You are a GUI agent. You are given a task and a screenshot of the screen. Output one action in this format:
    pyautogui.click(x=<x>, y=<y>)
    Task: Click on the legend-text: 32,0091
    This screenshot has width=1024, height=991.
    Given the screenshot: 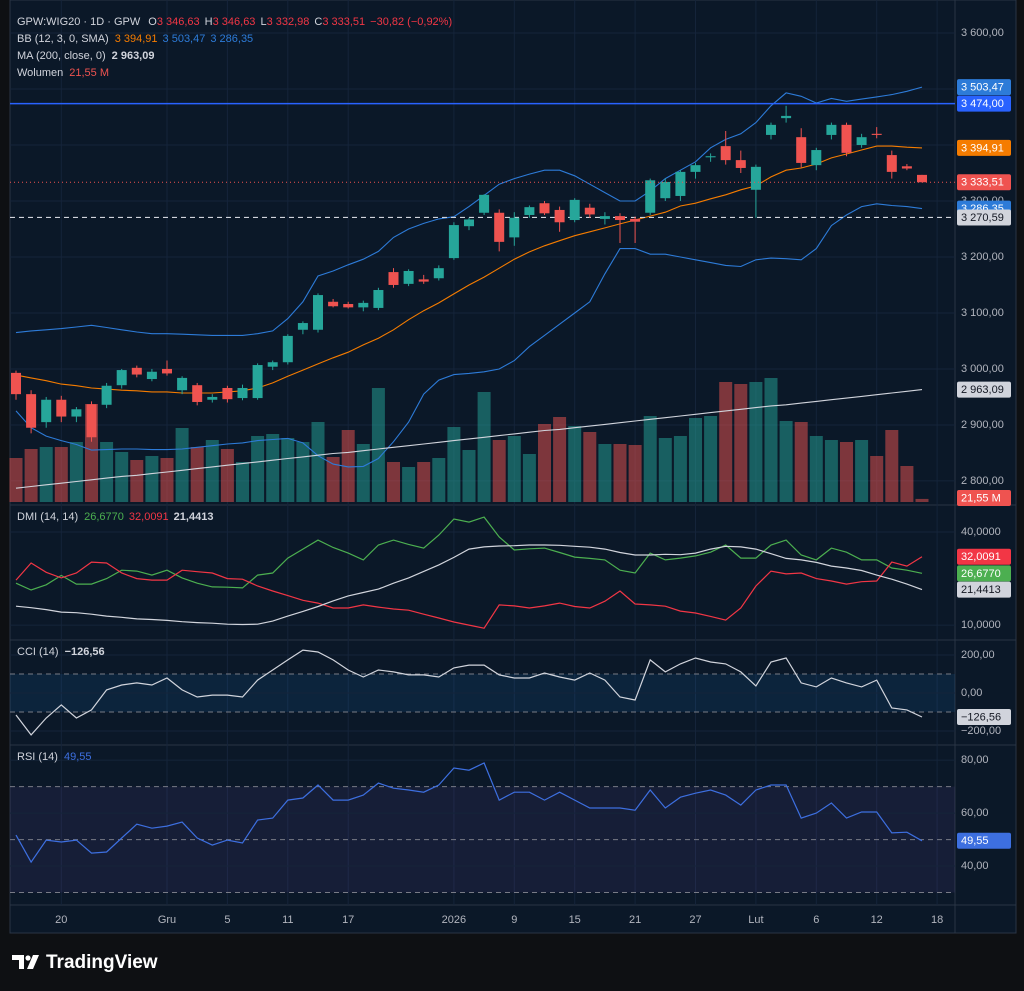 What is the action you would take?
    pyautogui.click(x=149, y=517)
    